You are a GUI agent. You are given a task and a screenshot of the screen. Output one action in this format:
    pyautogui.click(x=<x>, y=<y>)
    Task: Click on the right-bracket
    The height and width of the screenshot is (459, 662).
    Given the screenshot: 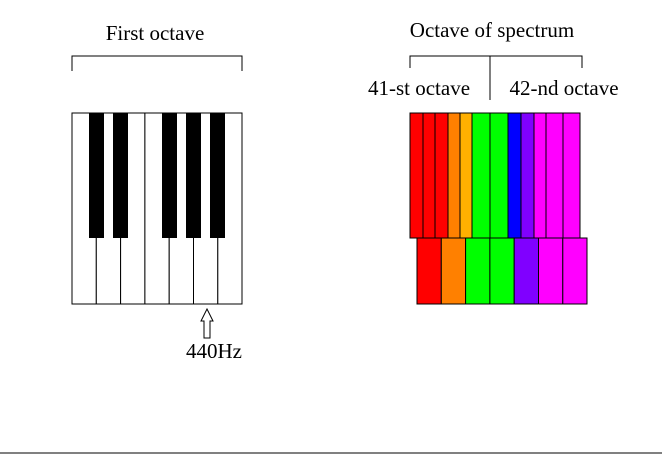 What is the action you would take?
    pyautogui.click(x=496, y=77)
    